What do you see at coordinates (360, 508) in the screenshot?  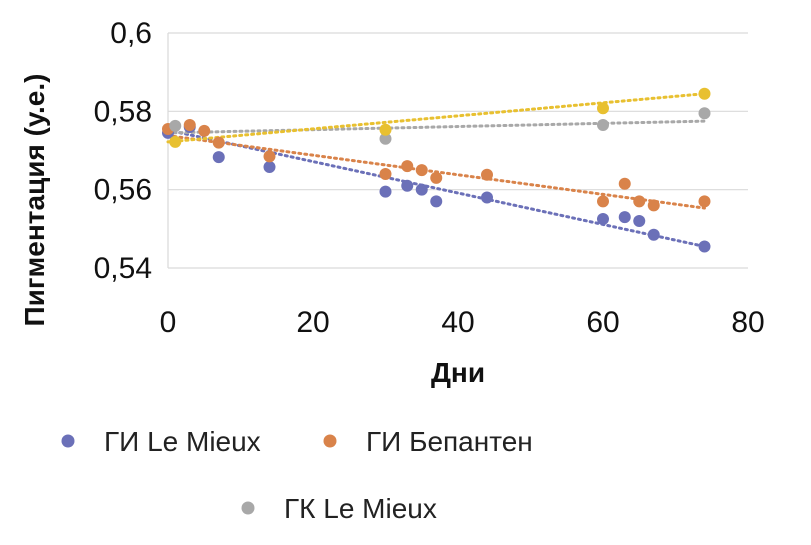 I see `legend-label: ГК Le Mieux` at bounding box center [360, 508].